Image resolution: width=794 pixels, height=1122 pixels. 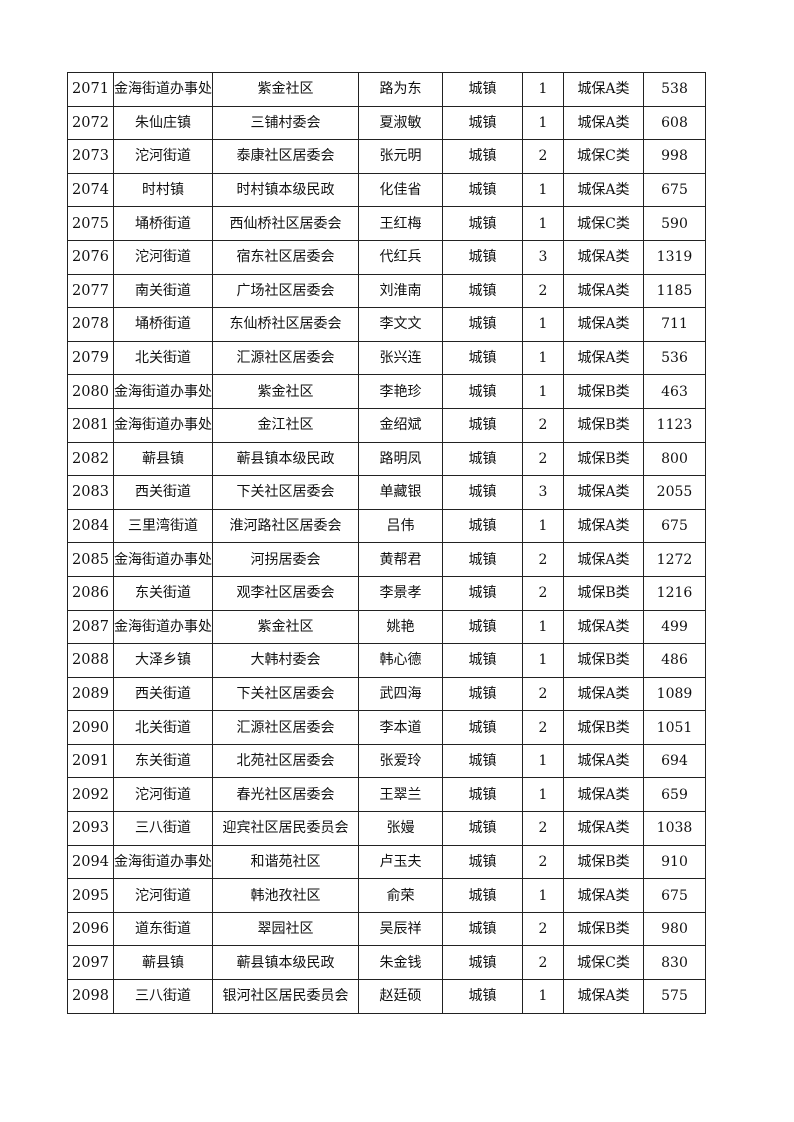 I want to click on person-name-cell: 化佳省, so click(x=400, y=190).